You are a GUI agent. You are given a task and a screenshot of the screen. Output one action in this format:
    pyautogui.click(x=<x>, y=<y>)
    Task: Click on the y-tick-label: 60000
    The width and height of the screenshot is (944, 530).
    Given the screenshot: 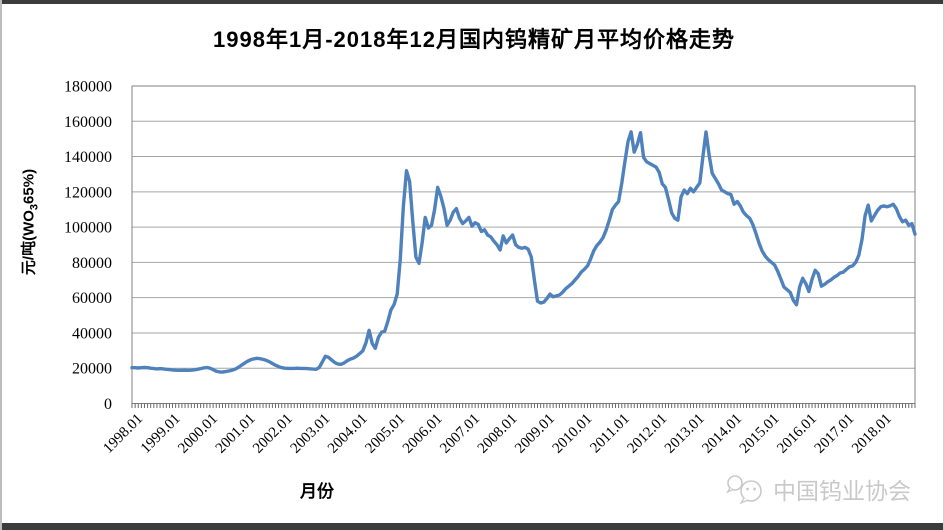 What is the action you would take?
    pyautogui.click(x=92, y=298)
    